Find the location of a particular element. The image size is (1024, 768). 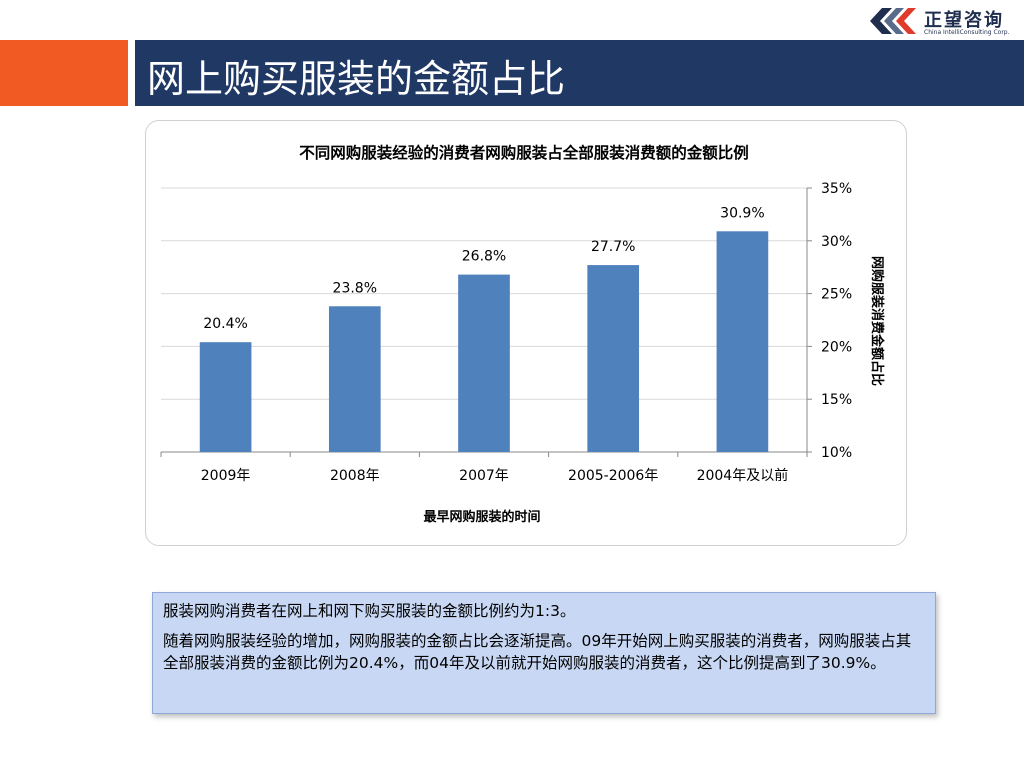

x-axis-title: 最早网购服装的时间 is located at coordinates (481, 517).